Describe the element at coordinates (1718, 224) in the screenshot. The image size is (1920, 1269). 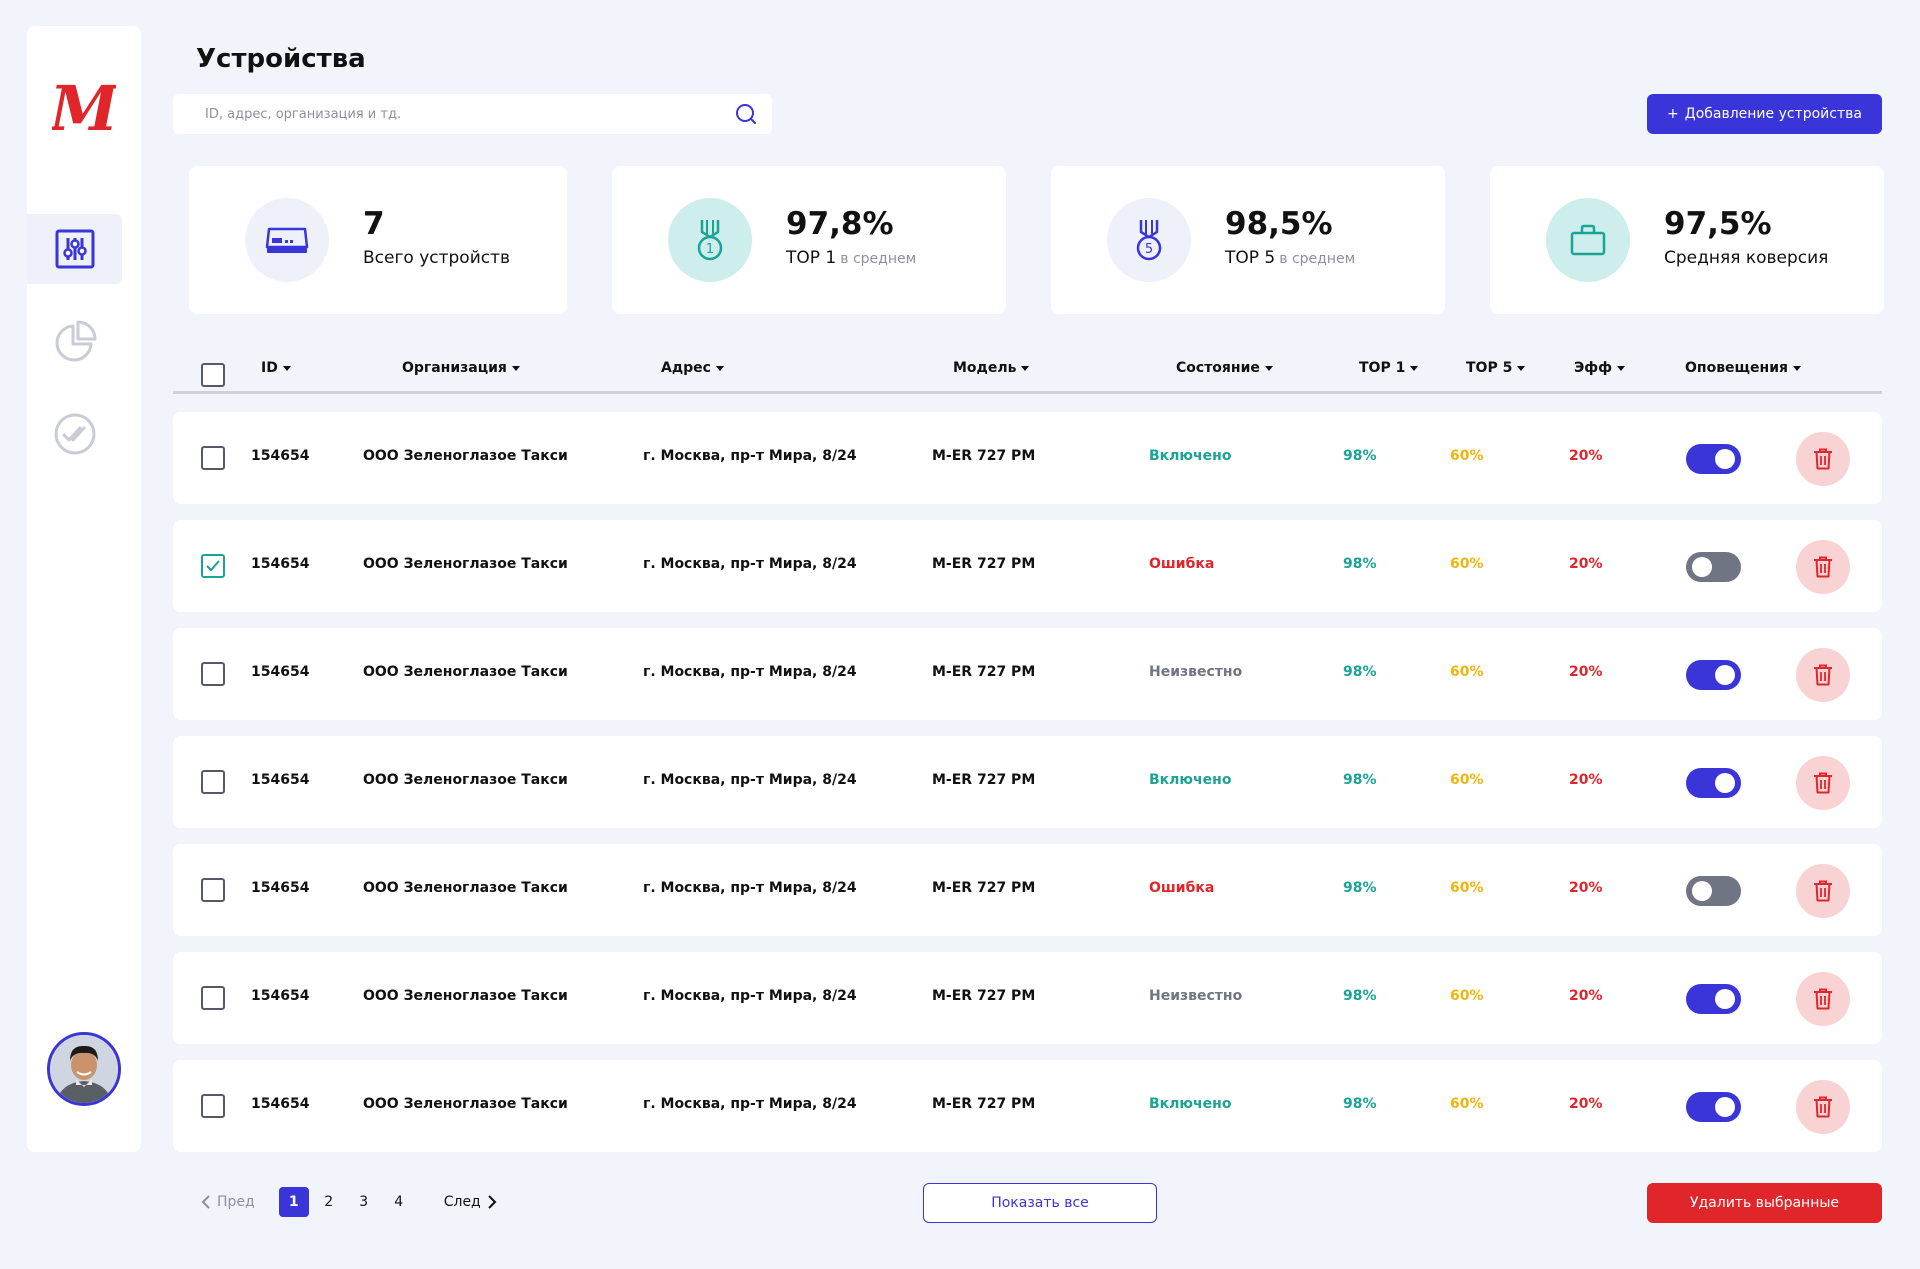
I see `stat-value: 97,5%` at that location.